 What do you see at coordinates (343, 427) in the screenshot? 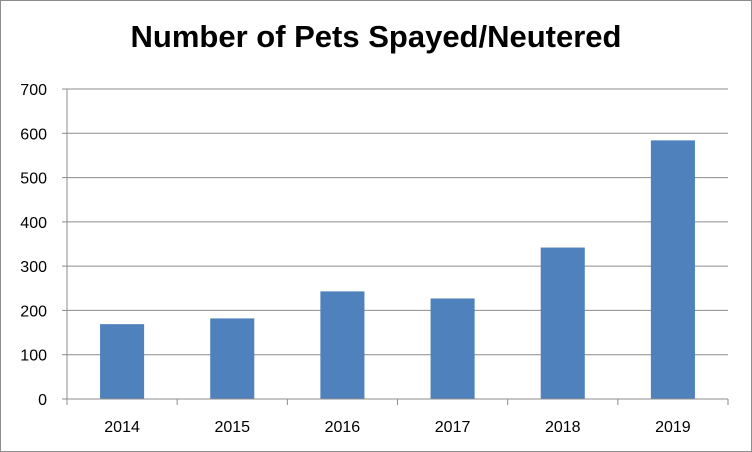
I see `x-tick-label: 2016` at bounding box center [343, 427].